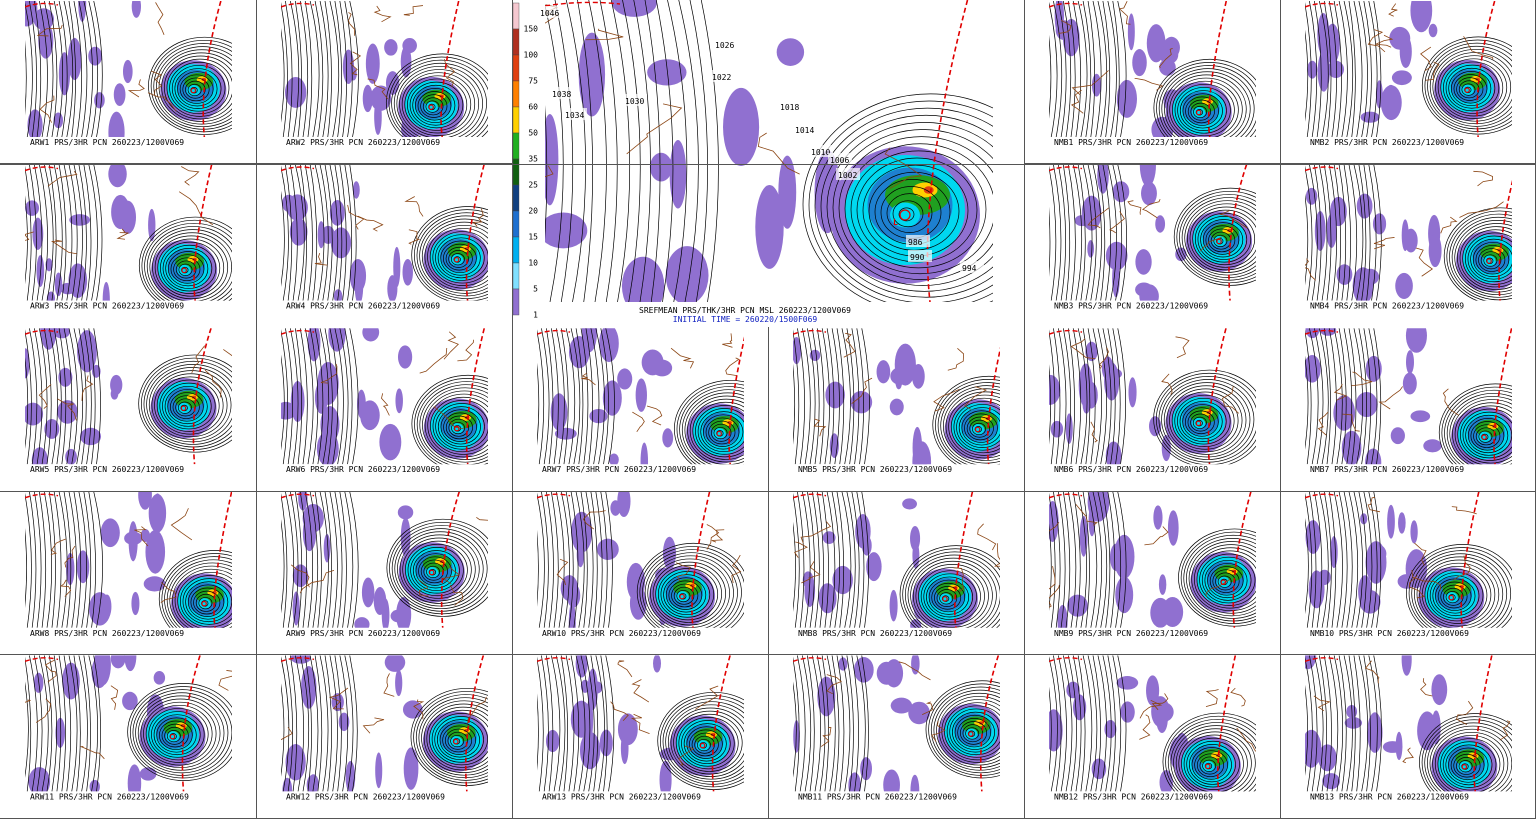 The width and height of the screenshot is (1536, 819). I want to click on panel-caption: NMB2 PRS/3HR PCN 260223/1200V069, so click(1387, 142).